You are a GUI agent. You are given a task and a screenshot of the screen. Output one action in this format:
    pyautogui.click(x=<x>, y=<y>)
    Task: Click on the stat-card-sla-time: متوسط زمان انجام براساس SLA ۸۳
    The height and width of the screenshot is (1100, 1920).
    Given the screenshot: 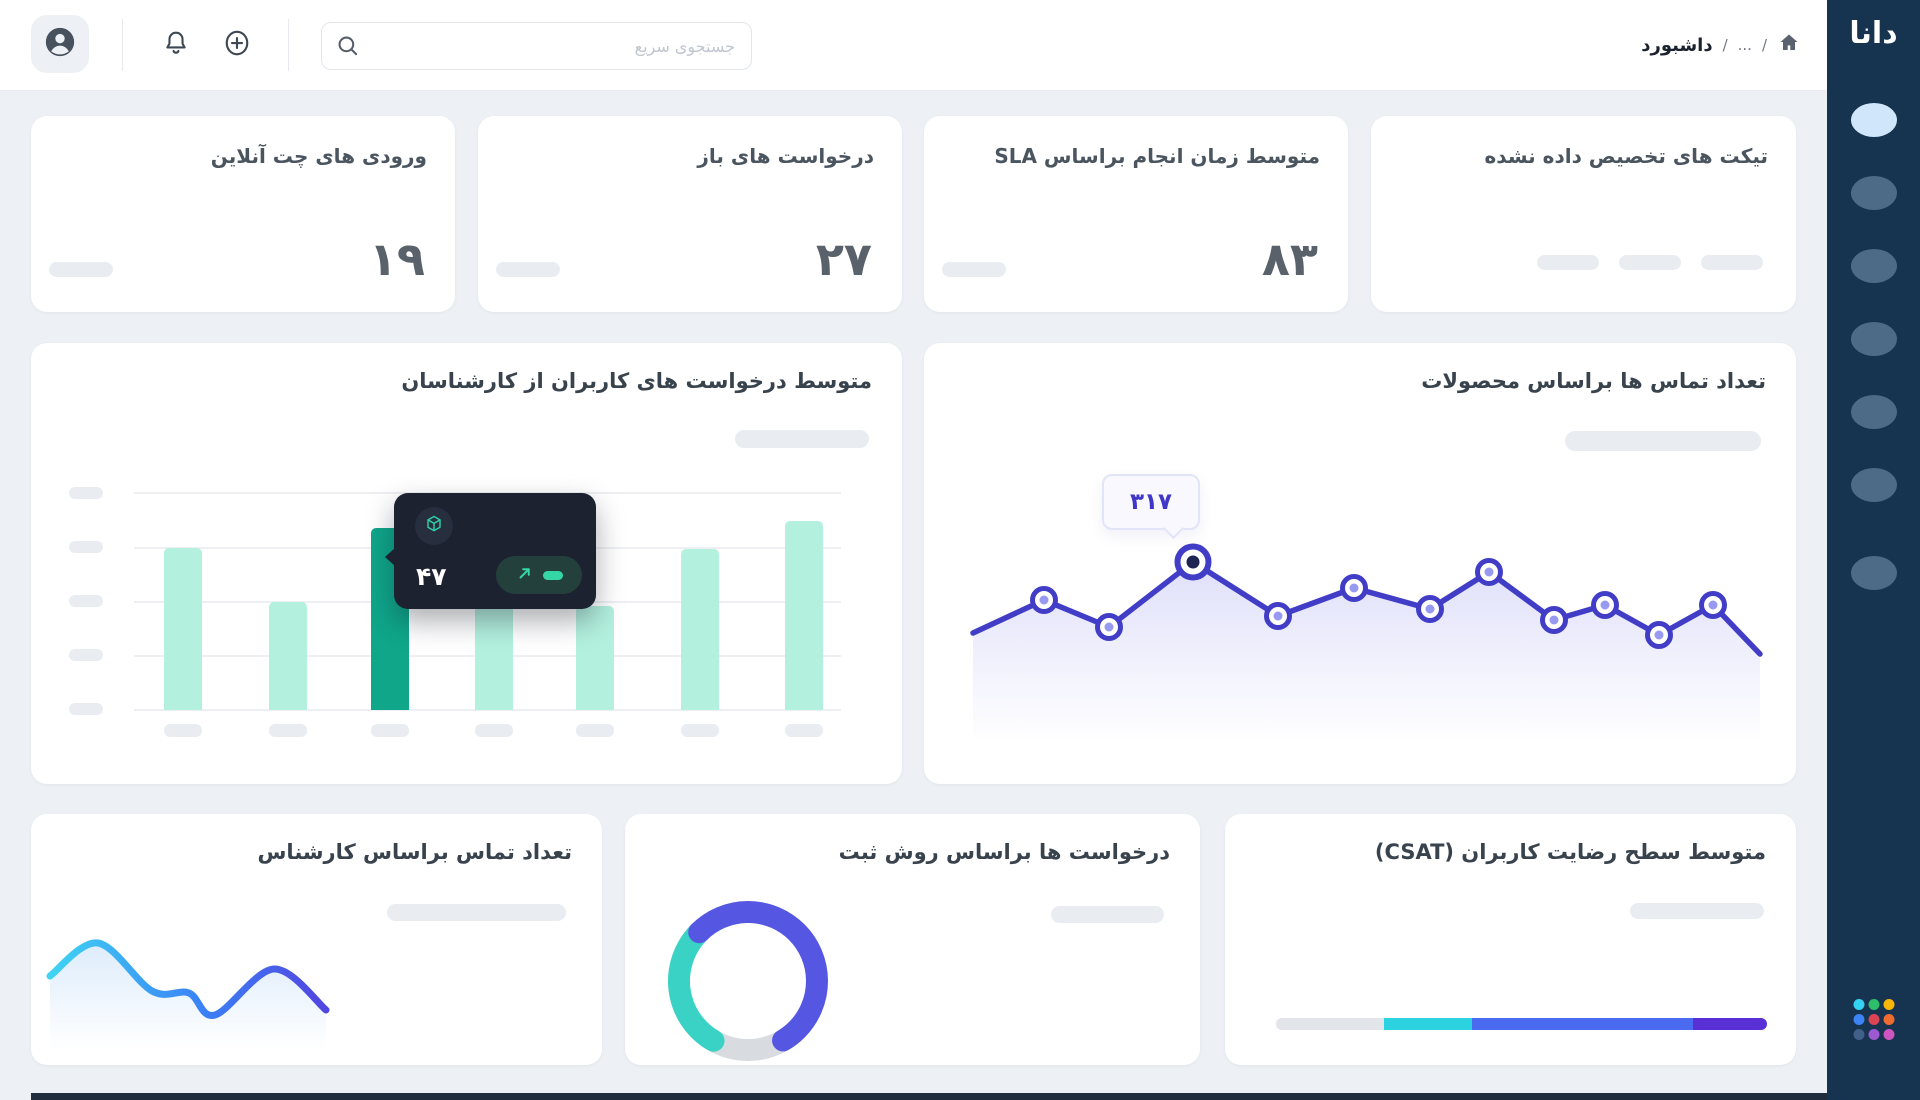 What is the action you would take?
    pyautogui.click(x=1136, y=214)
    